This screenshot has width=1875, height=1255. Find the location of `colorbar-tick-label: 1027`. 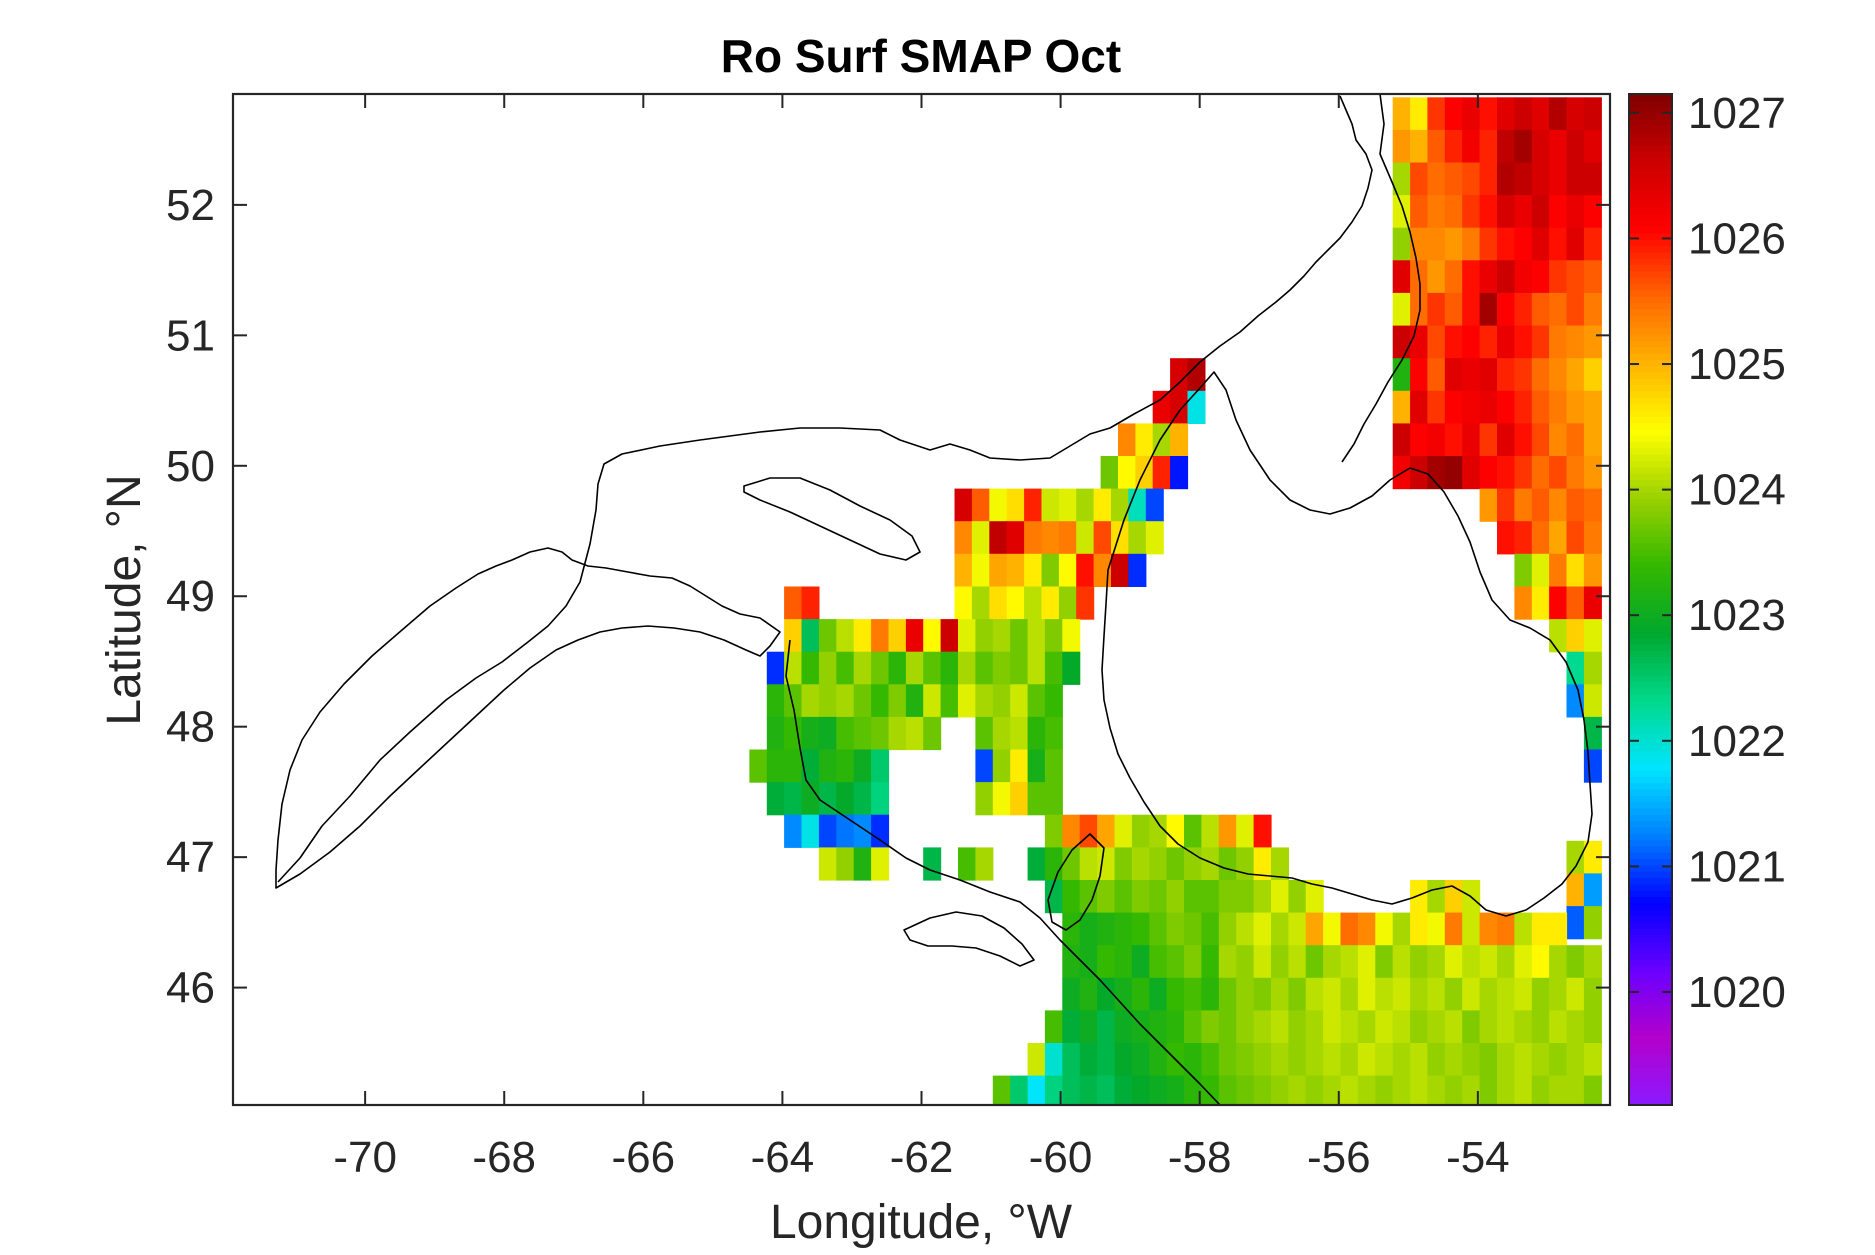

colorbar-tick-label: 1027 is located at coordinates (1737, 113).